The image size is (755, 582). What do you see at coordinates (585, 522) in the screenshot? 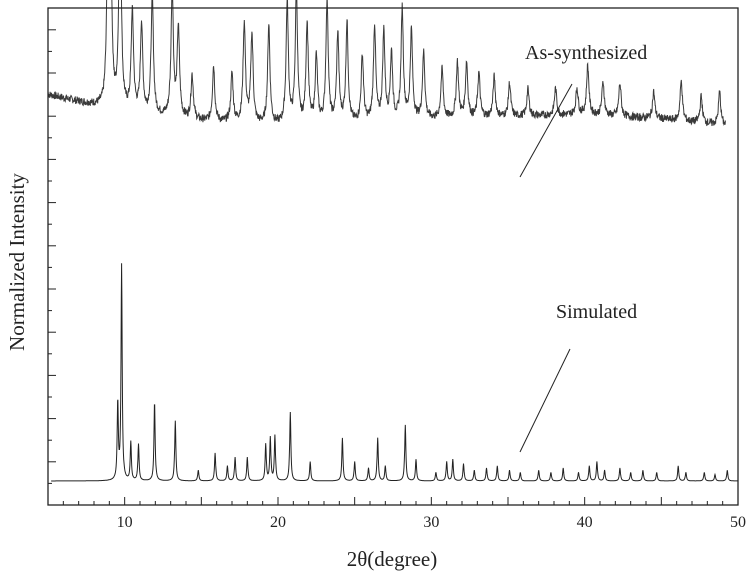
I see `x-tick-label: 40` at bounding box center [585, 522].